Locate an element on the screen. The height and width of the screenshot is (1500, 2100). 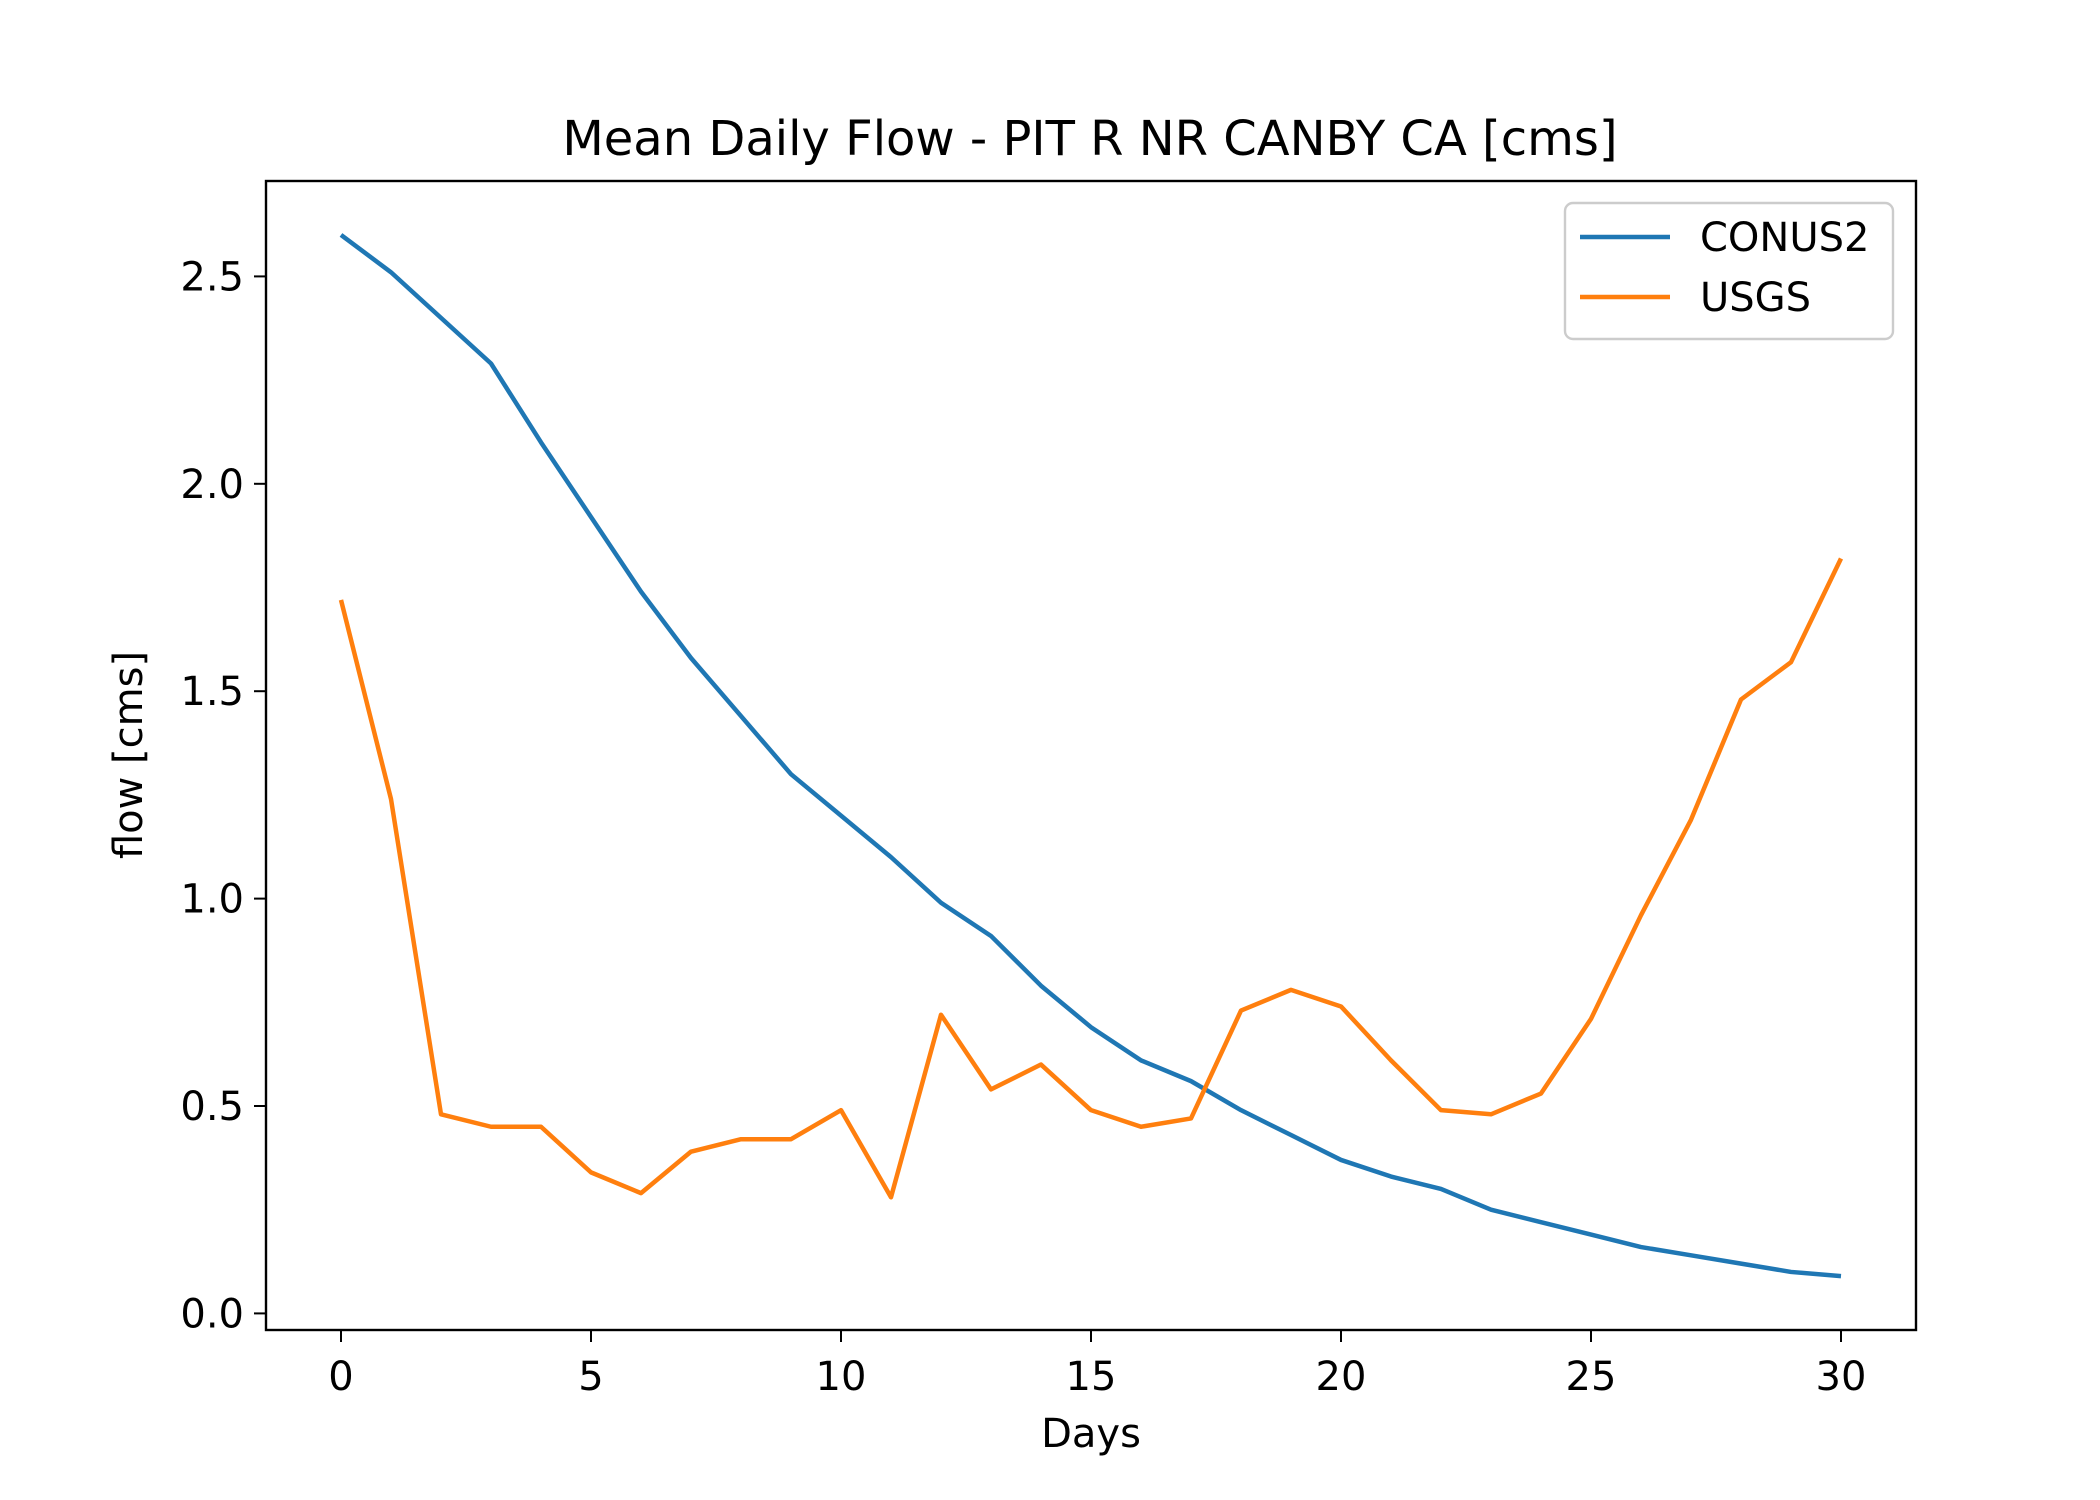
x-tick-label: 30 is located at coordinates (1841, 1377).